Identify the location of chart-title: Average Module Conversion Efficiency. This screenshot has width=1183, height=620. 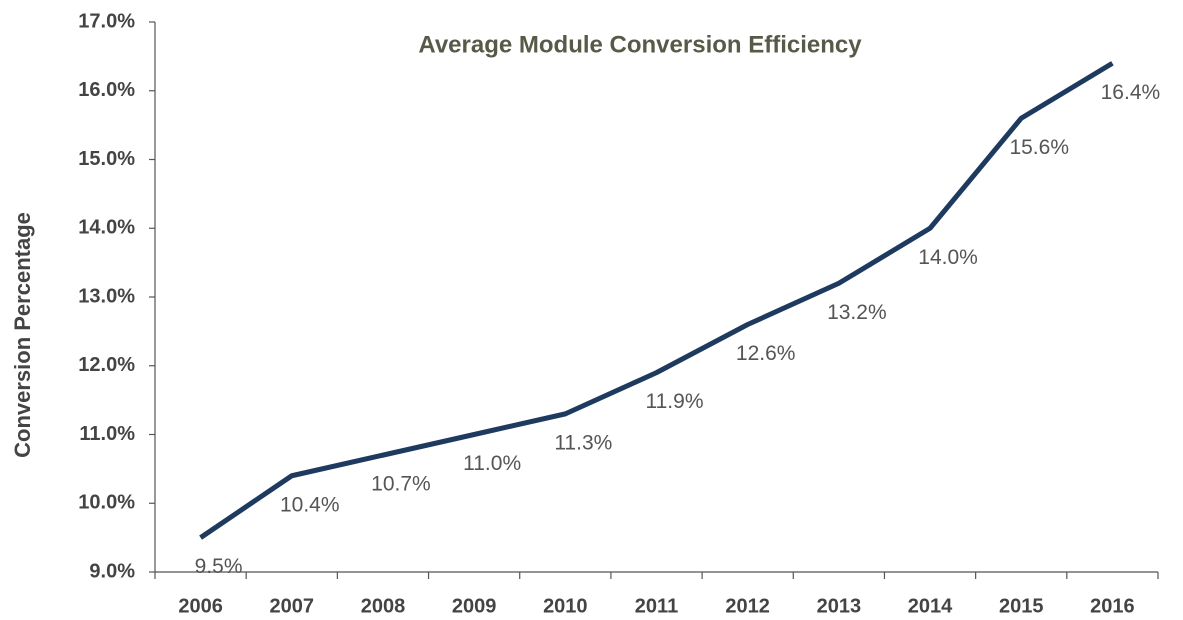
(640, 44).